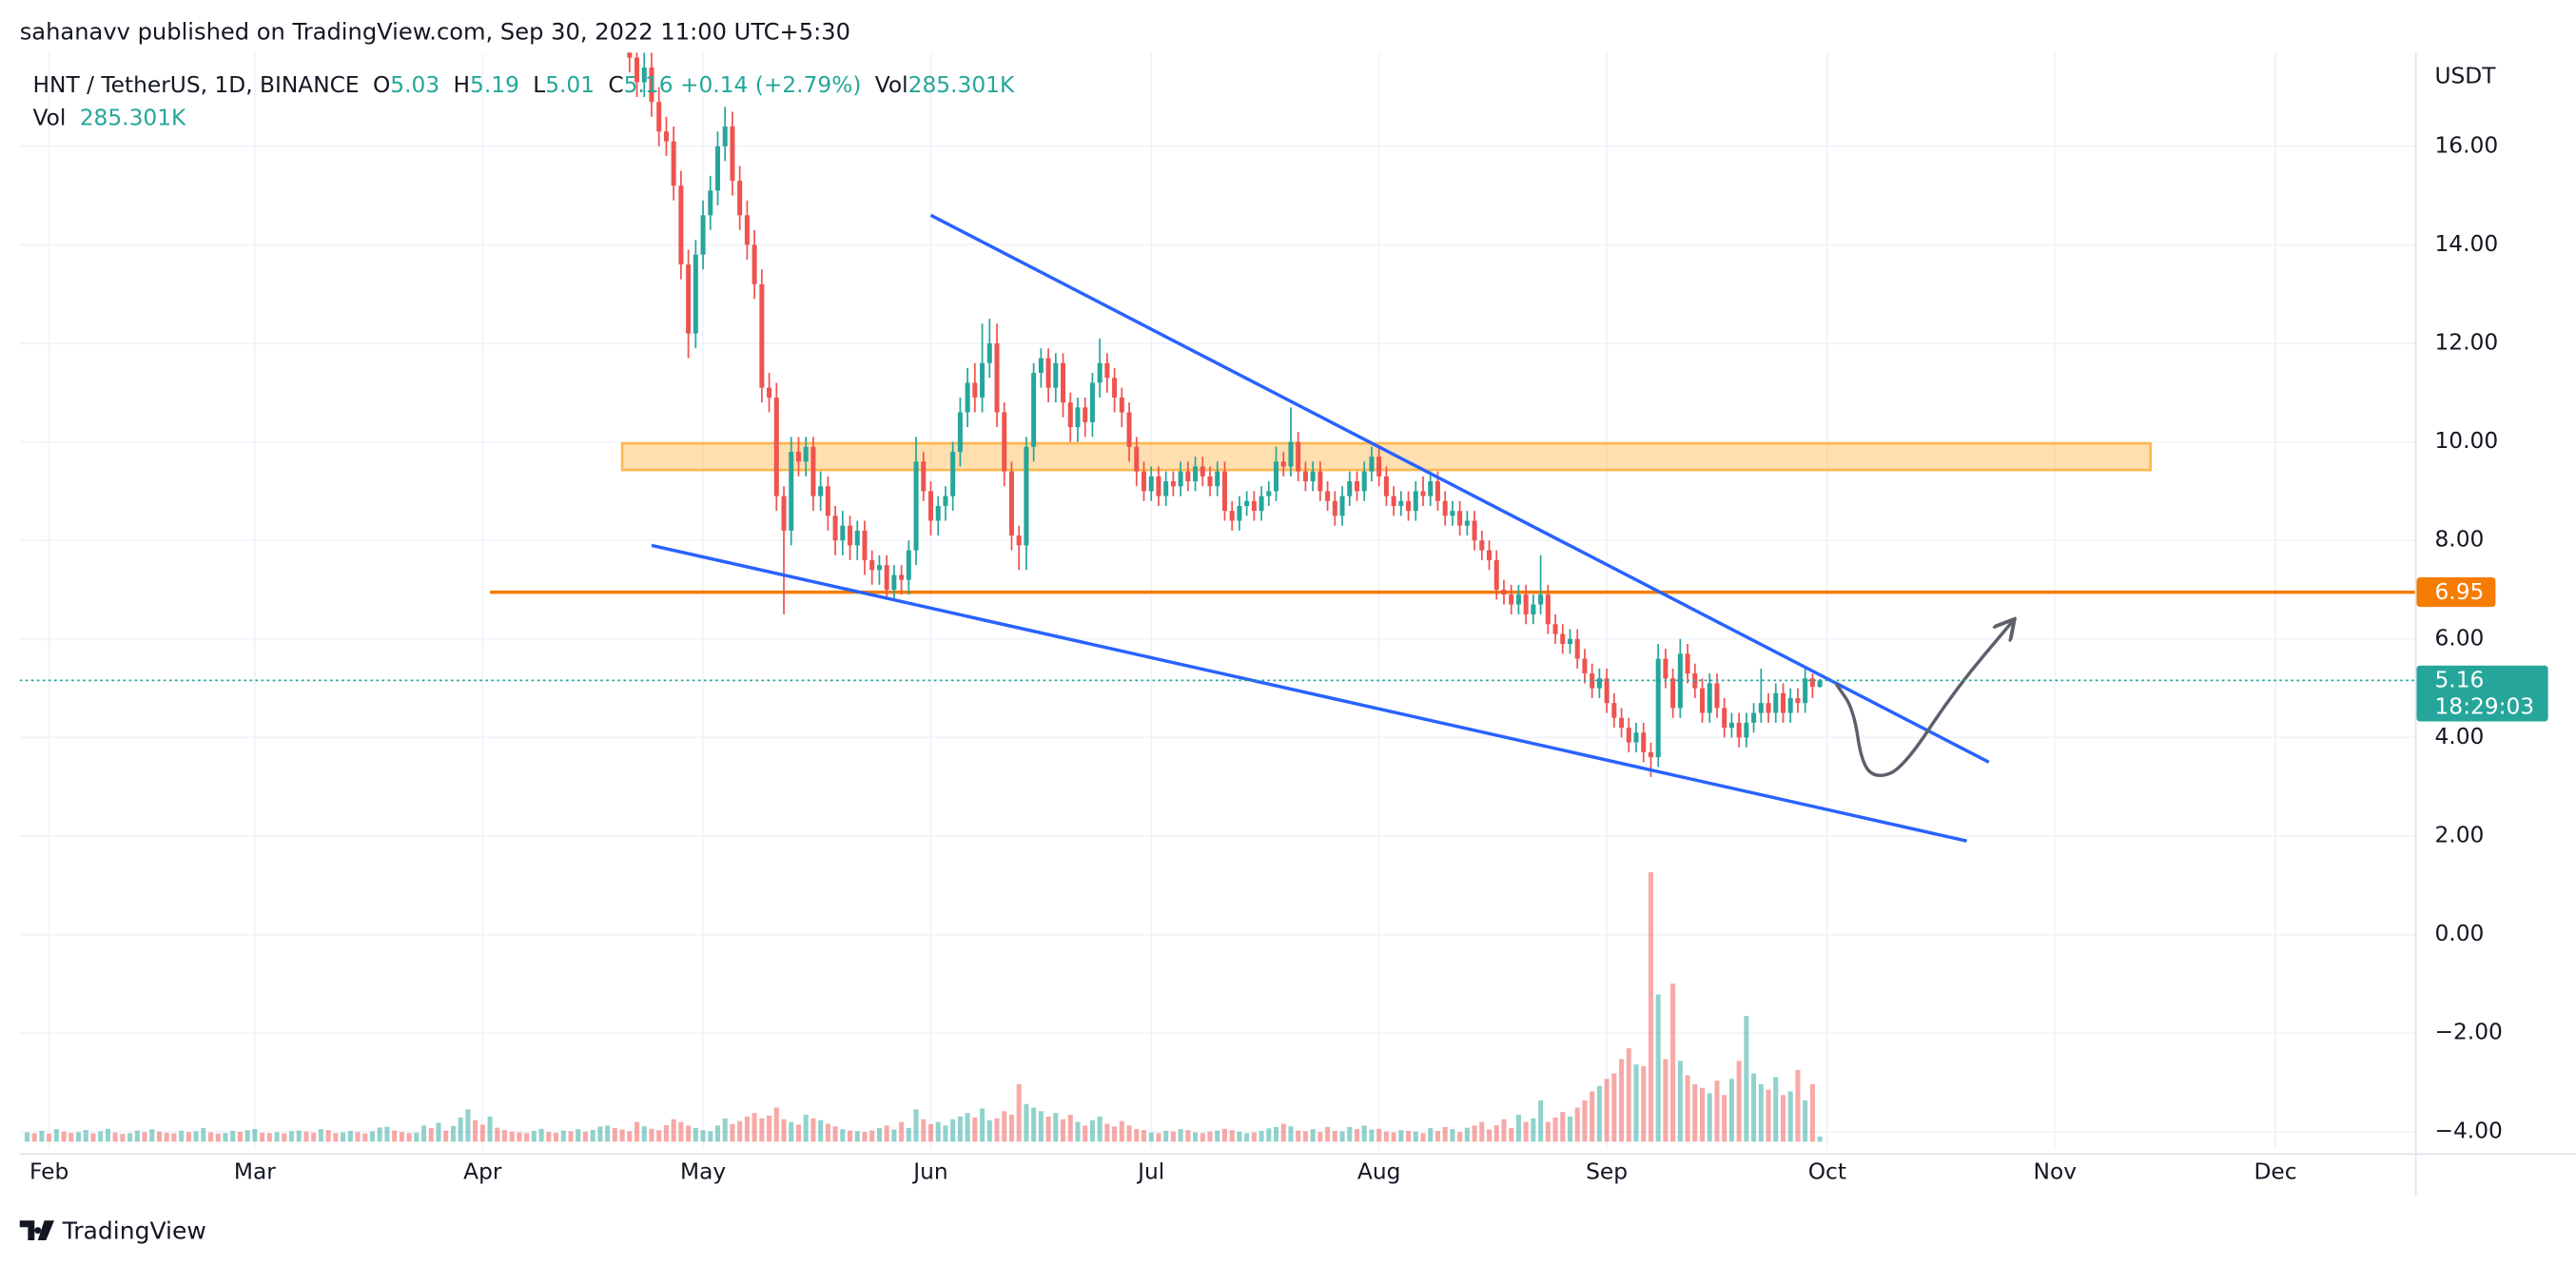 This screenshot has height=1265, width=2576. What do you see at coordinates (2456, 592) in the screenshot?
I see `level-price-box` at bounding box center [2456, 592].